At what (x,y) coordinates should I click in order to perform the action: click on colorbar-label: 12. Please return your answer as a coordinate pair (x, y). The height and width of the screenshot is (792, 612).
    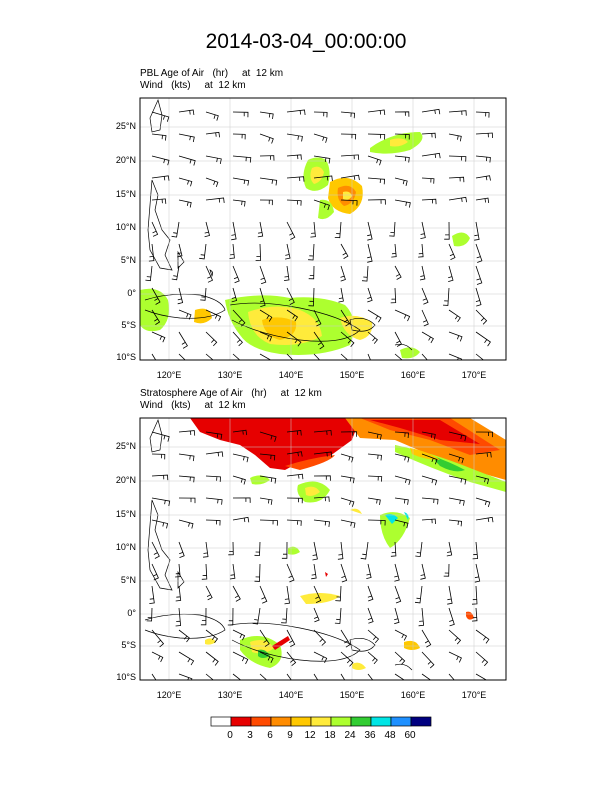
    Looking at the image, I should click on (310, 735).